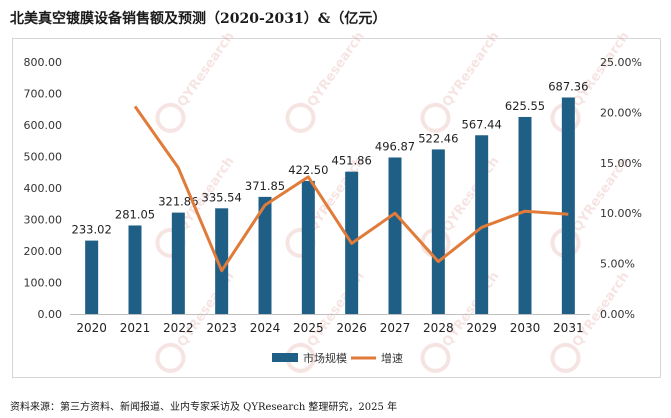 The width and height of the screenshot is (671, 418). Describe the element at coordinates (395, 328) in the screenshot. I see `x-tick-label: 2027` at that location.